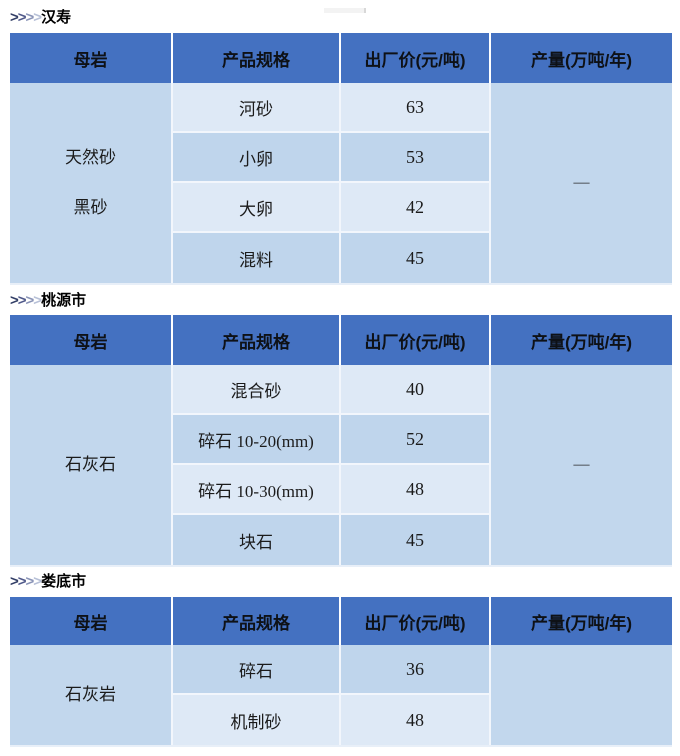 This screenshot has height=756, width=680. I want to click on price-cell: 36, so click(416, 670).